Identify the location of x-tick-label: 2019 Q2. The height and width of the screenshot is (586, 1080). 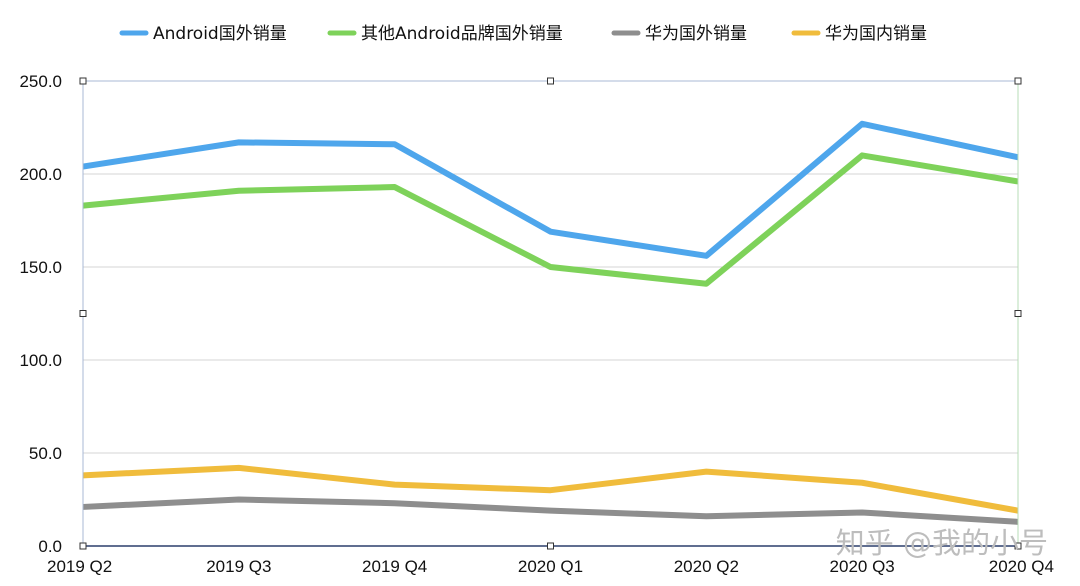
(79, 566).